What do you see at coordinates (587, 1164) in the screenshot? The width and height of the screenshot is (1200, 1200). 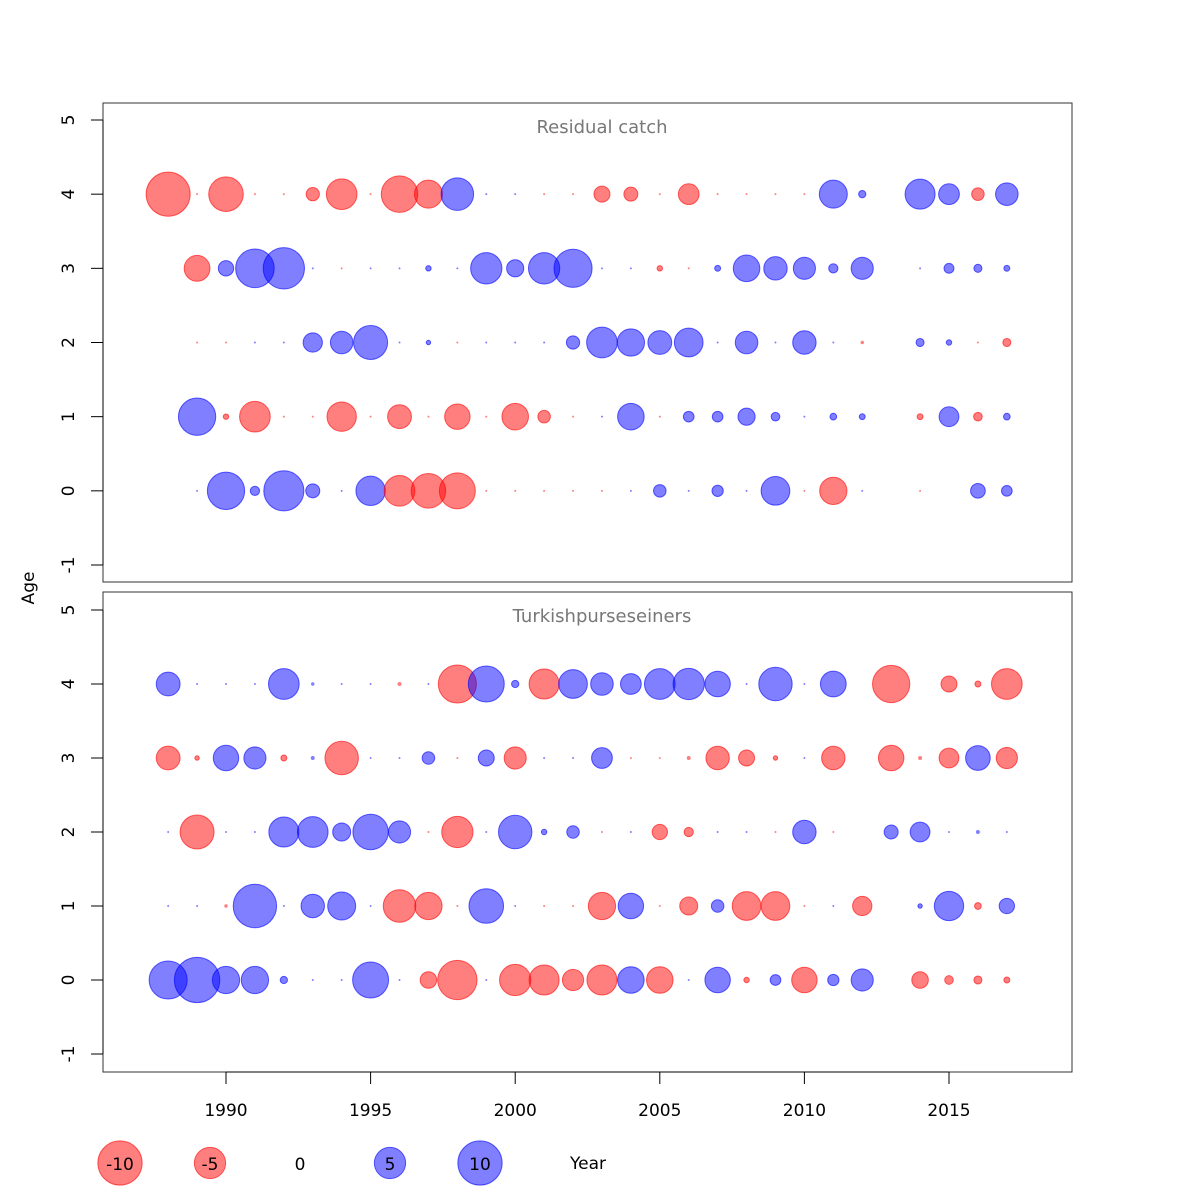 I see `x-axis-label: Year` at bounding box center [587, 1164].